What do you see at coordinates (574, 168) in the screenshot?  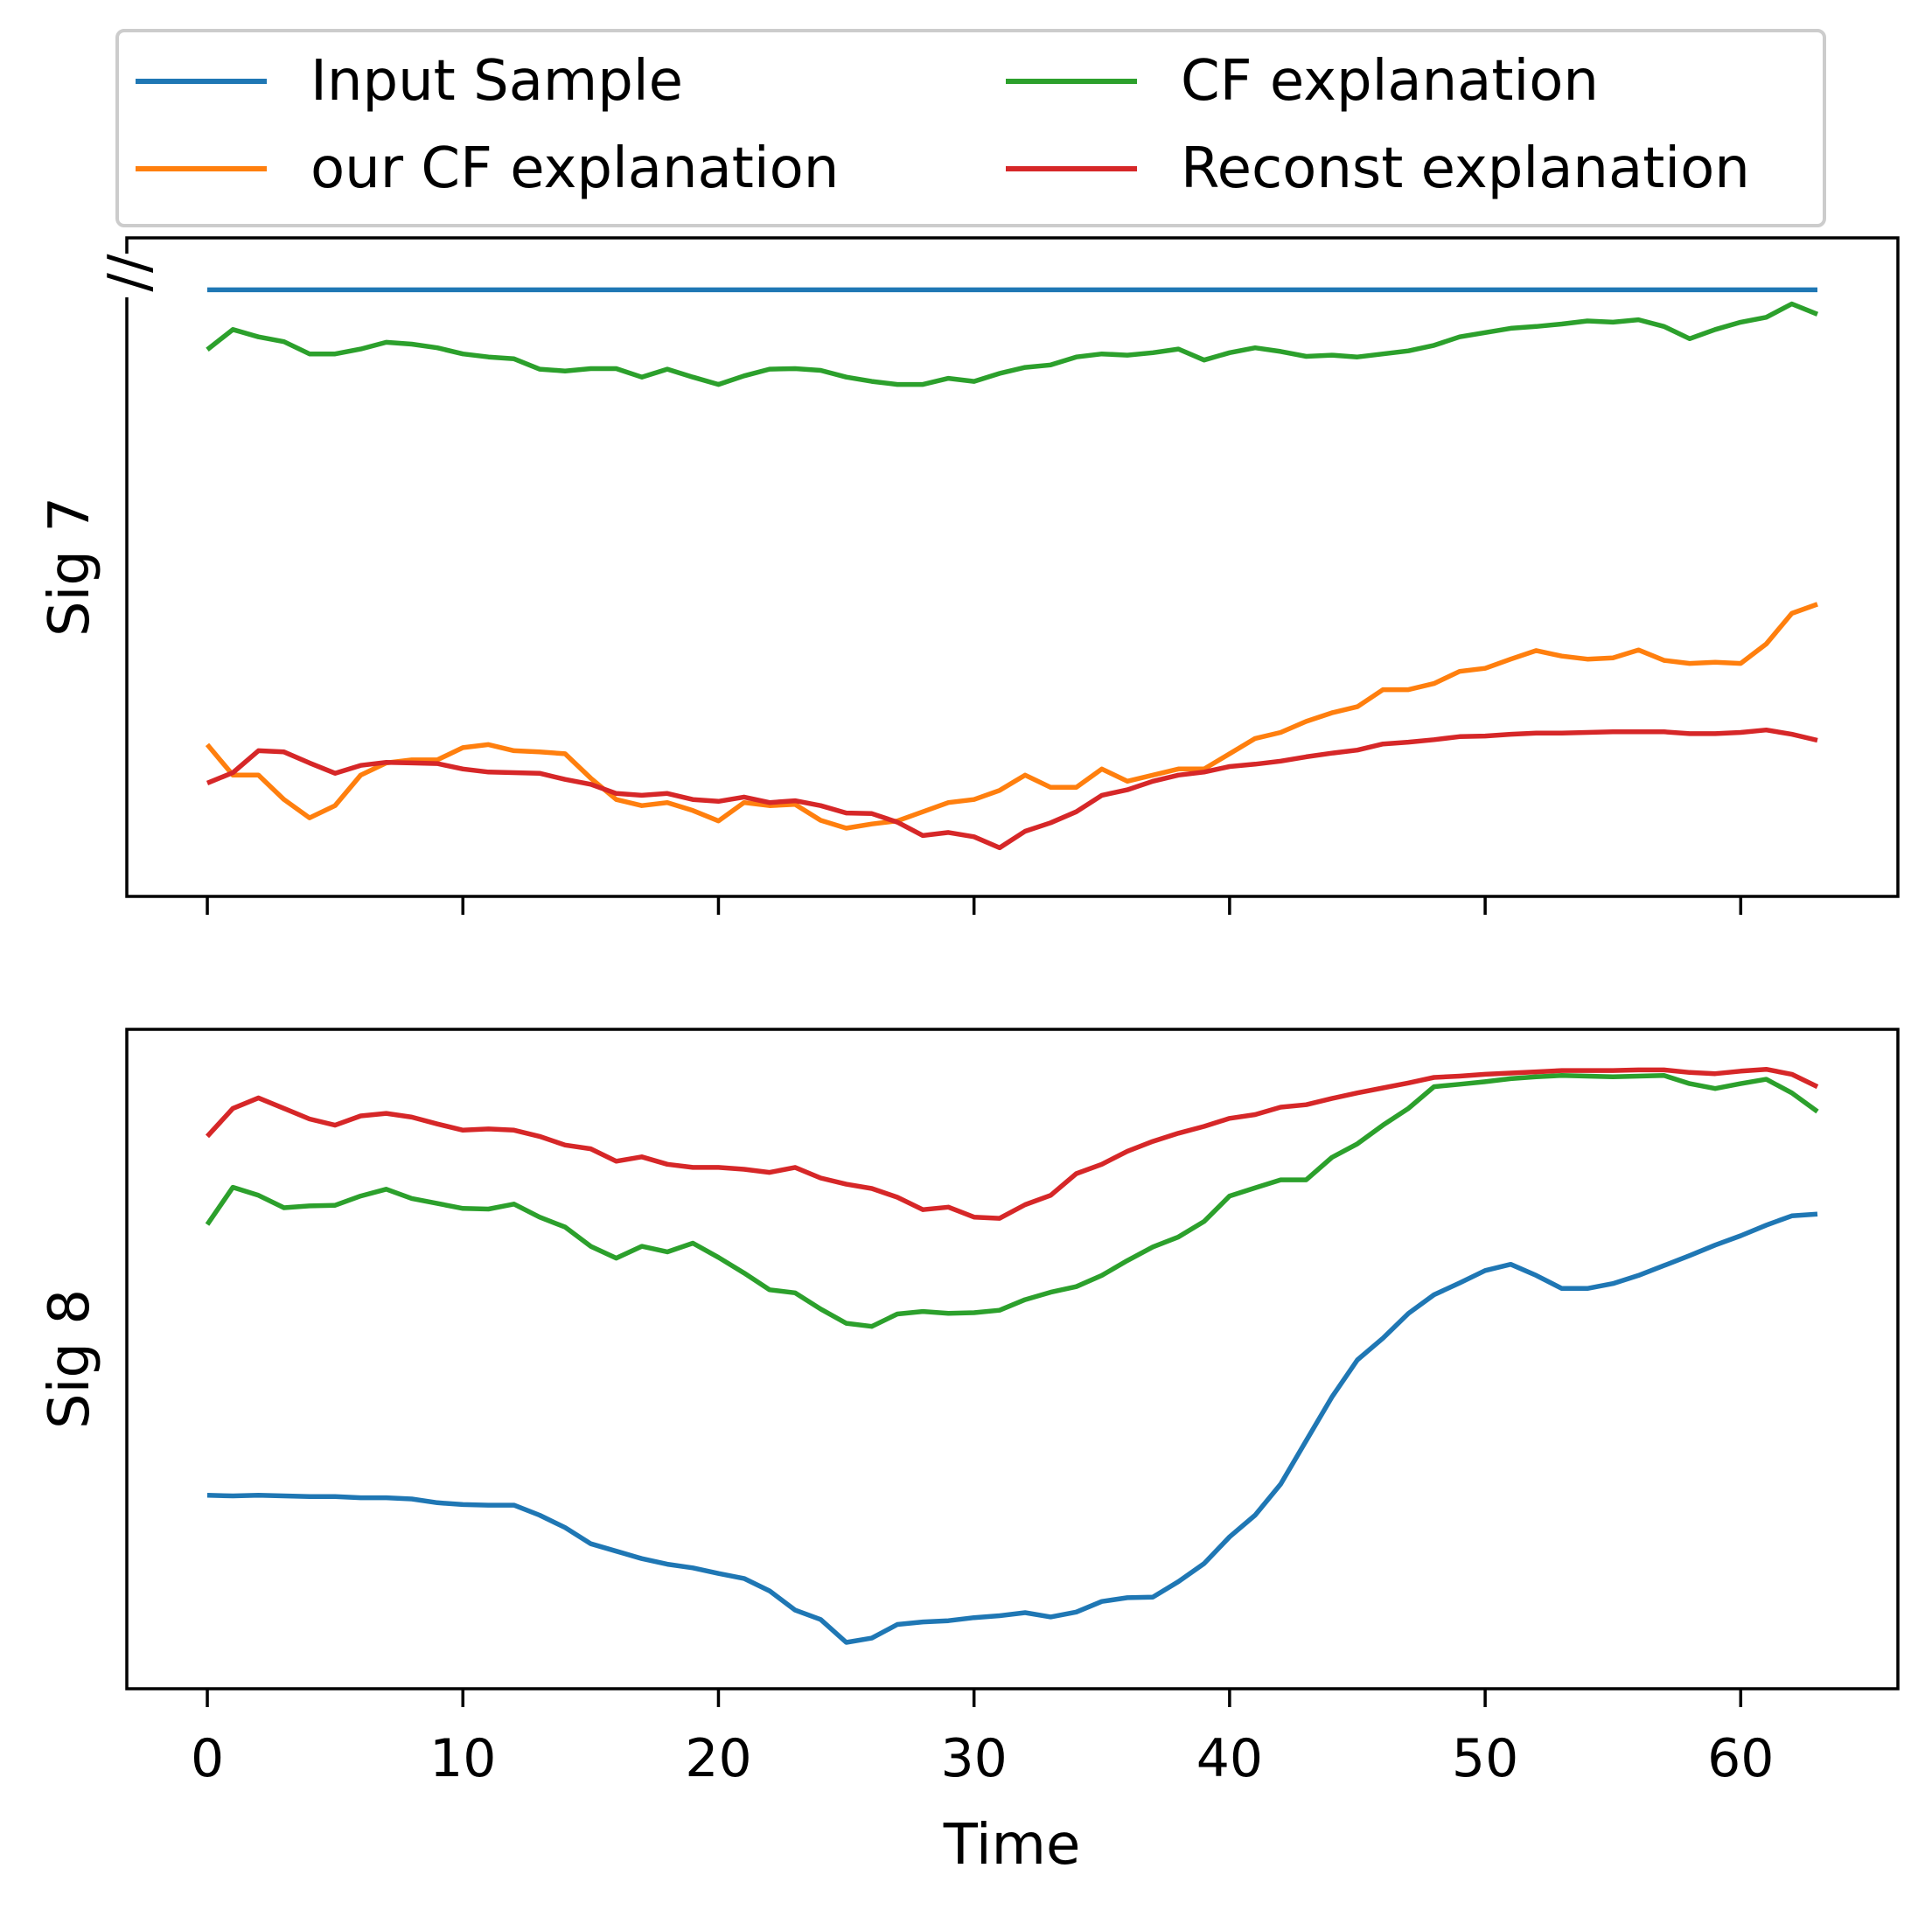 I see `legend-label-our-cf: our CF explanation` at bounding box center [574, 168].